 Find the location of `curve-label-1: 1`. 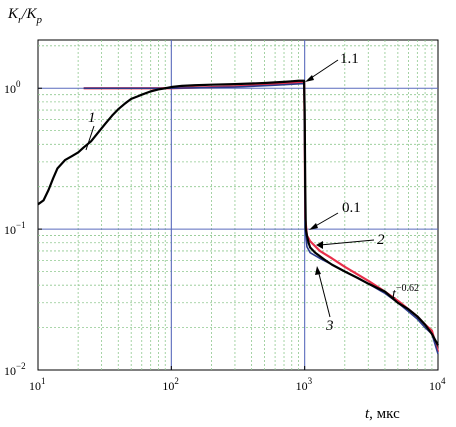

curve-label-1: 1 is located at coordinates (92, 118).